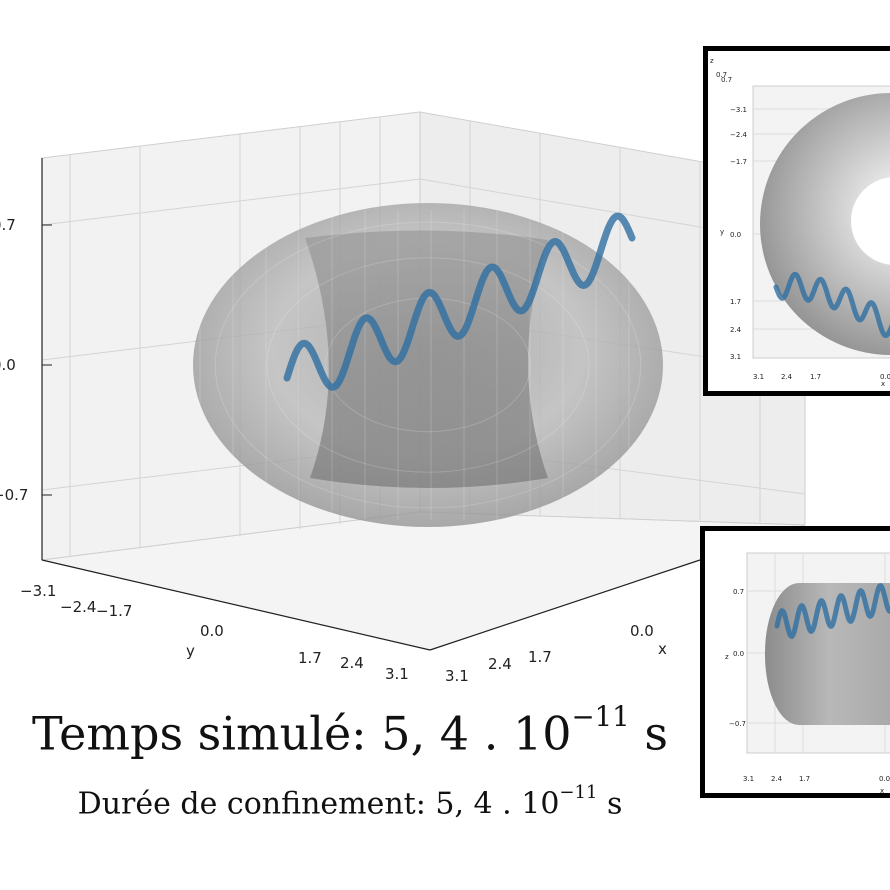  I want to click on top-view-ticks: −3.1 −2.4 −1.7 0.0 1.7 2.4 3.1 3.1 2.4 1.7 0.0, so click(810, 243).